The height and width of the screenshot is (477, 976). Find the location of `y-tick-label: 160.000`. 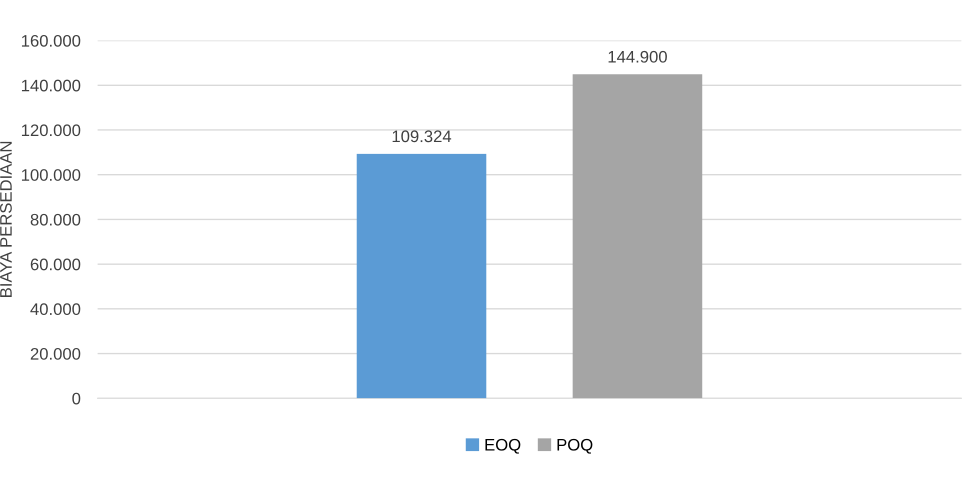

y-tick-label: 160.000 is located at coordinates (51, 40).